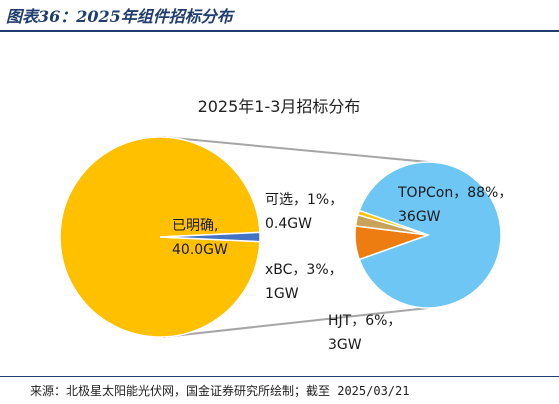 The image size is (559, 404). Describe the element at coordinates (119, 16) in the screenshot. I see `figure-title: 图表36：2025年组件招标分布` at that location.